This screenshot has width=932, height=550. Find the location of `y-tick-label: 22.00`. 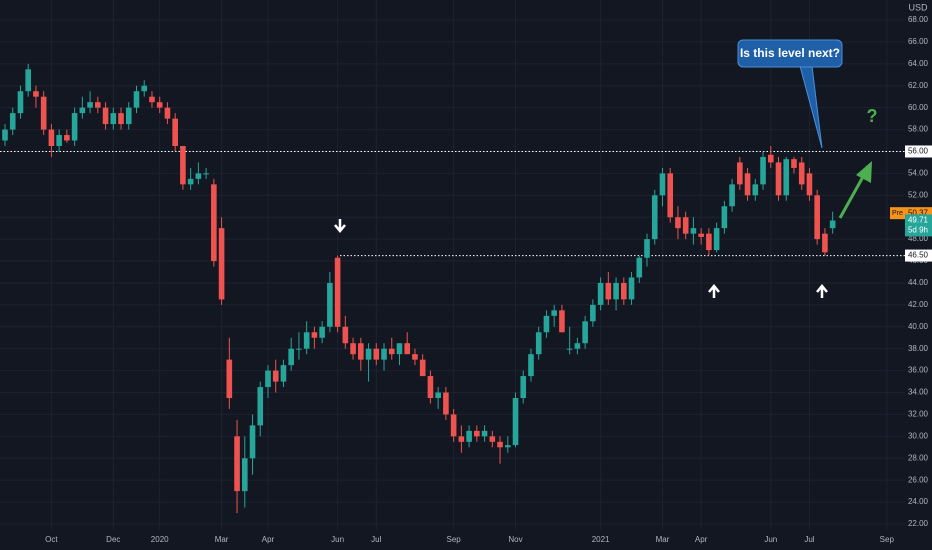

y-tick-label: 22.00 is located at coordinates (918, 523).